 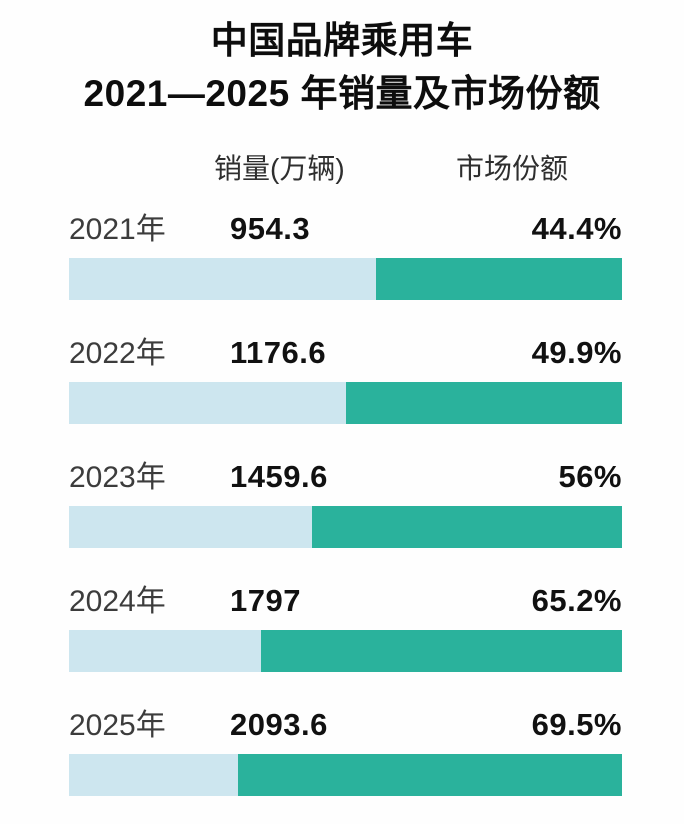 What do you see at coordinates (576, 228) in the screenshot?
I see `share-value: 44.4%` at bounding box center [576, 228].